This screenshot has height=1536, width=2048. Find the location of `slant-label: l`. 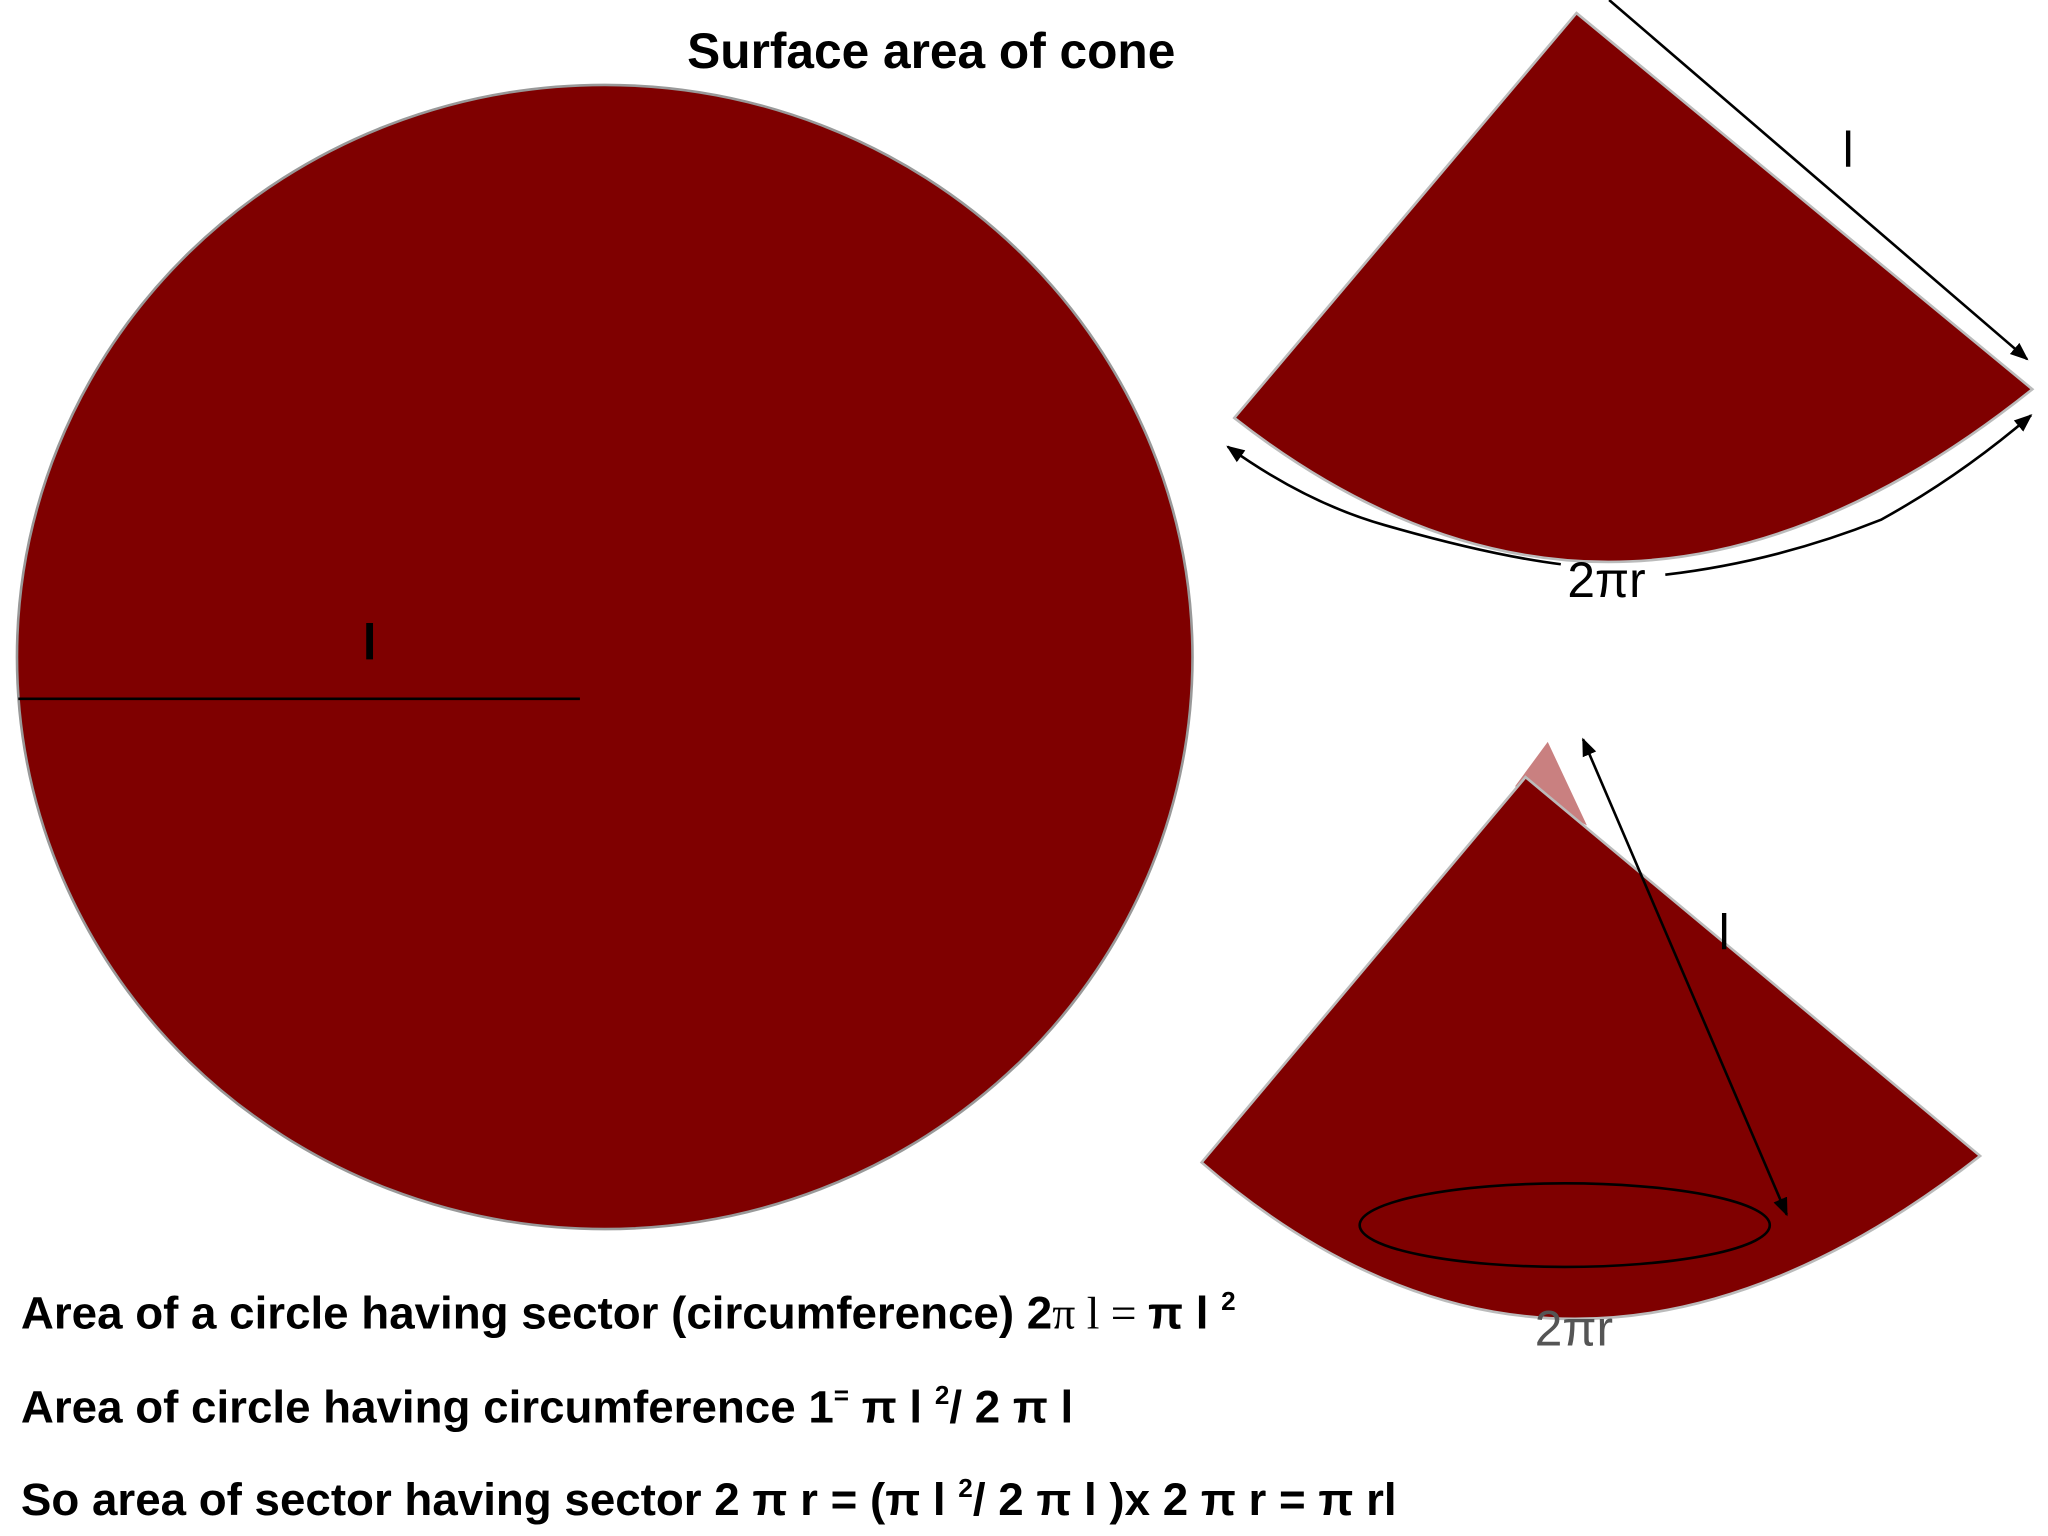

slant-label: l is located at coordinates (1848, 150).